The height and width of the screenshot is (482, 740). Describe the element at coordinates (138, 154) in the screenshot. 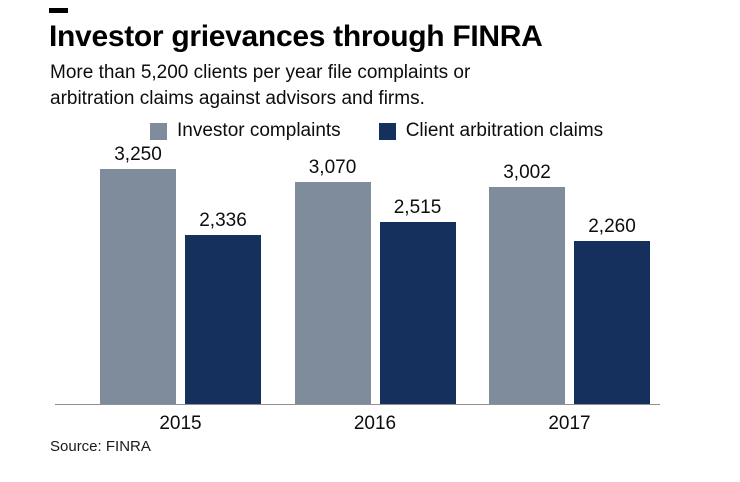

I see `value-label-2015-complaints: 3,250` at that location.